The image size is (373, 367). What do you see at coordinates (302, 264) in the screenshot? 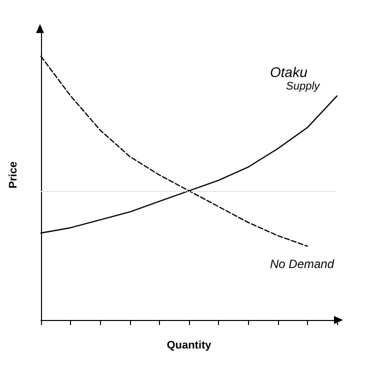
I see `annotation: No Demand` at bounding box center [302, 264].